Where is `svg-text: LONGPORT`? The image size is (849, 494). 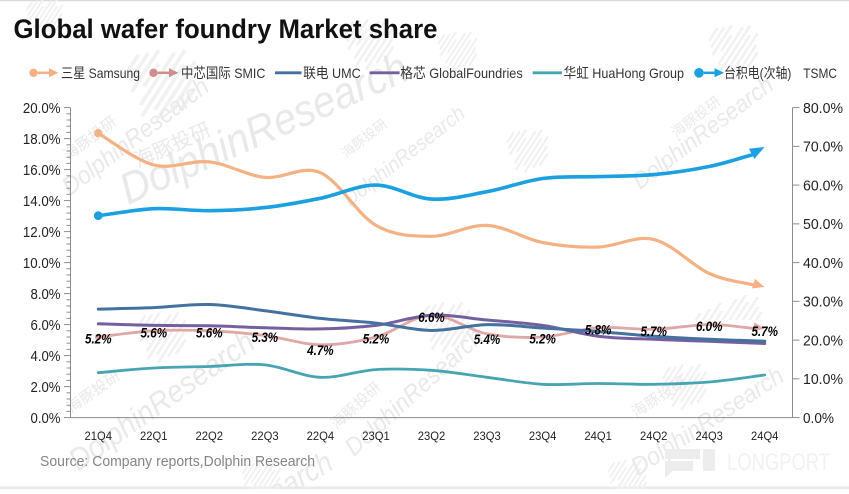 svg-text: LONGPORT is located at coordinates (778, 462).